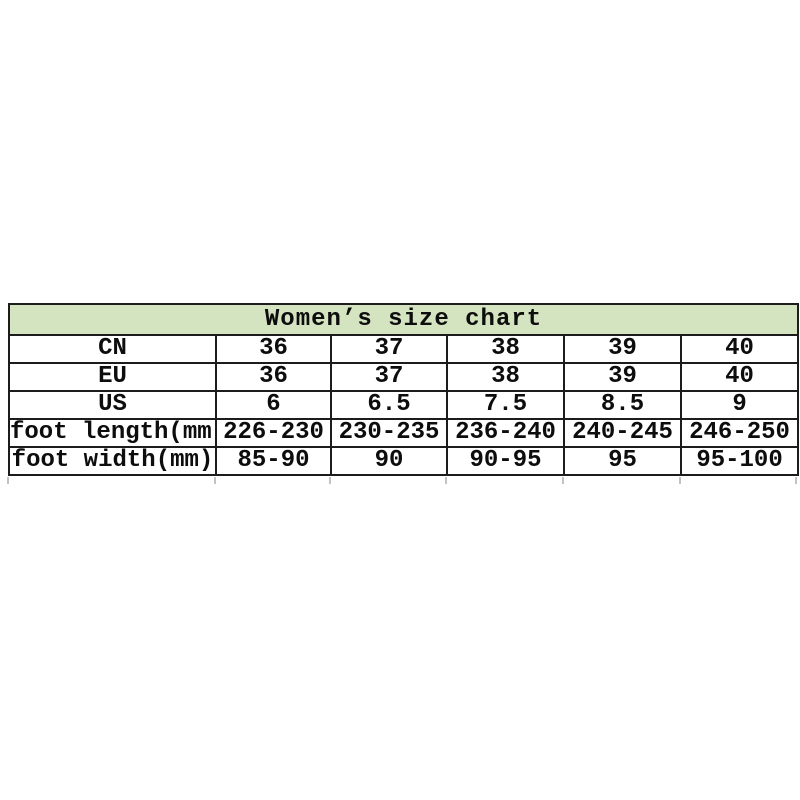 The width and height of the screenshot is (800, 800). Describe the element at coordinates (112, 377) in the screenshot. I see `row-header-cell: EU` at that location.